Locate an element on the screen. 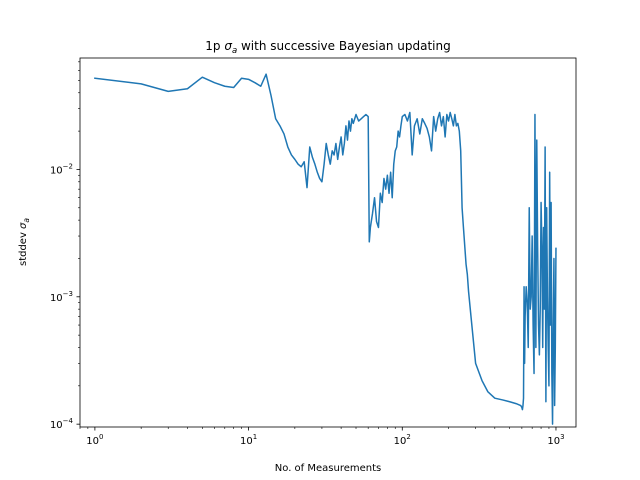 The image size is (640, 480). y-tick-label: 10⁻⁴ is located at coordinates (62, 424).